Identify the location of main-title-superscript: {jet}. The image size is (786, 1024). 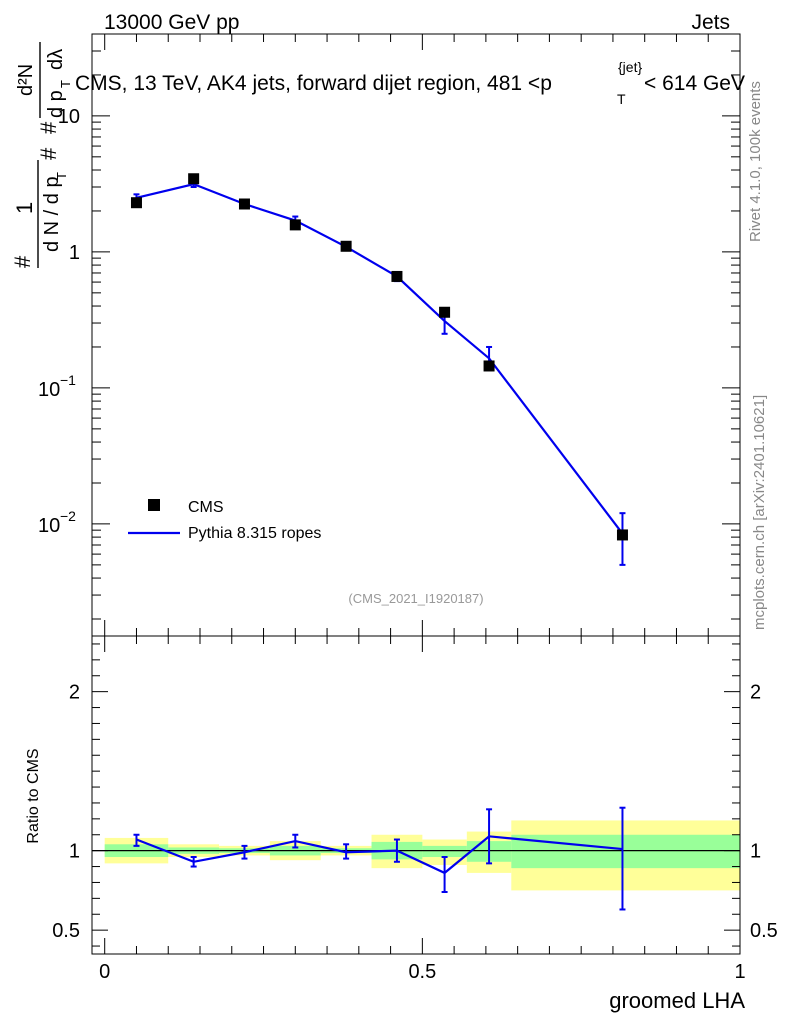
(630, 67).